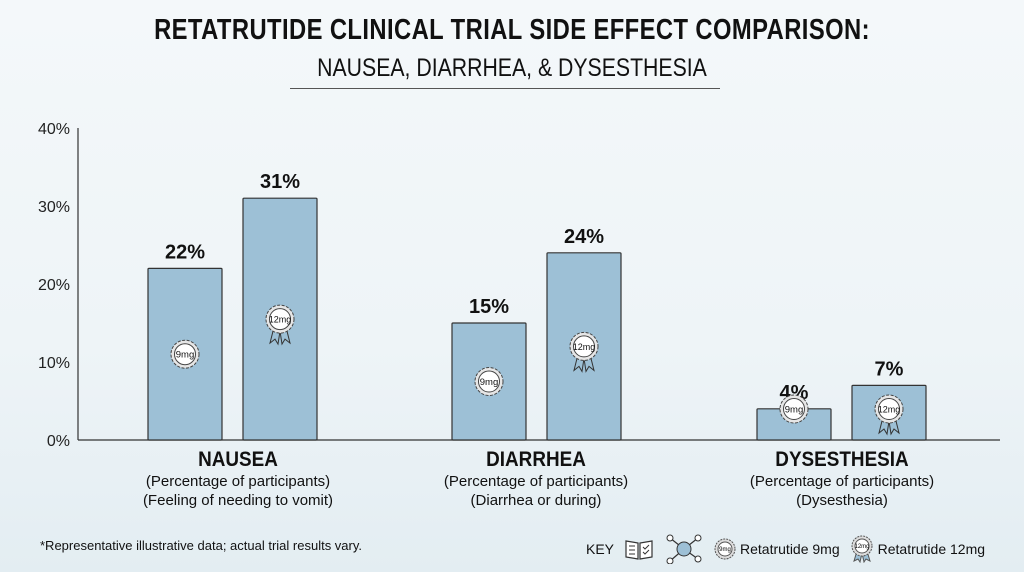  Describe the element at coordinates (512, 68) in the screenshot. I see `chart-subtitle: NAUSEA, DIARRHEA, & DYSESTHESIA` at that location.